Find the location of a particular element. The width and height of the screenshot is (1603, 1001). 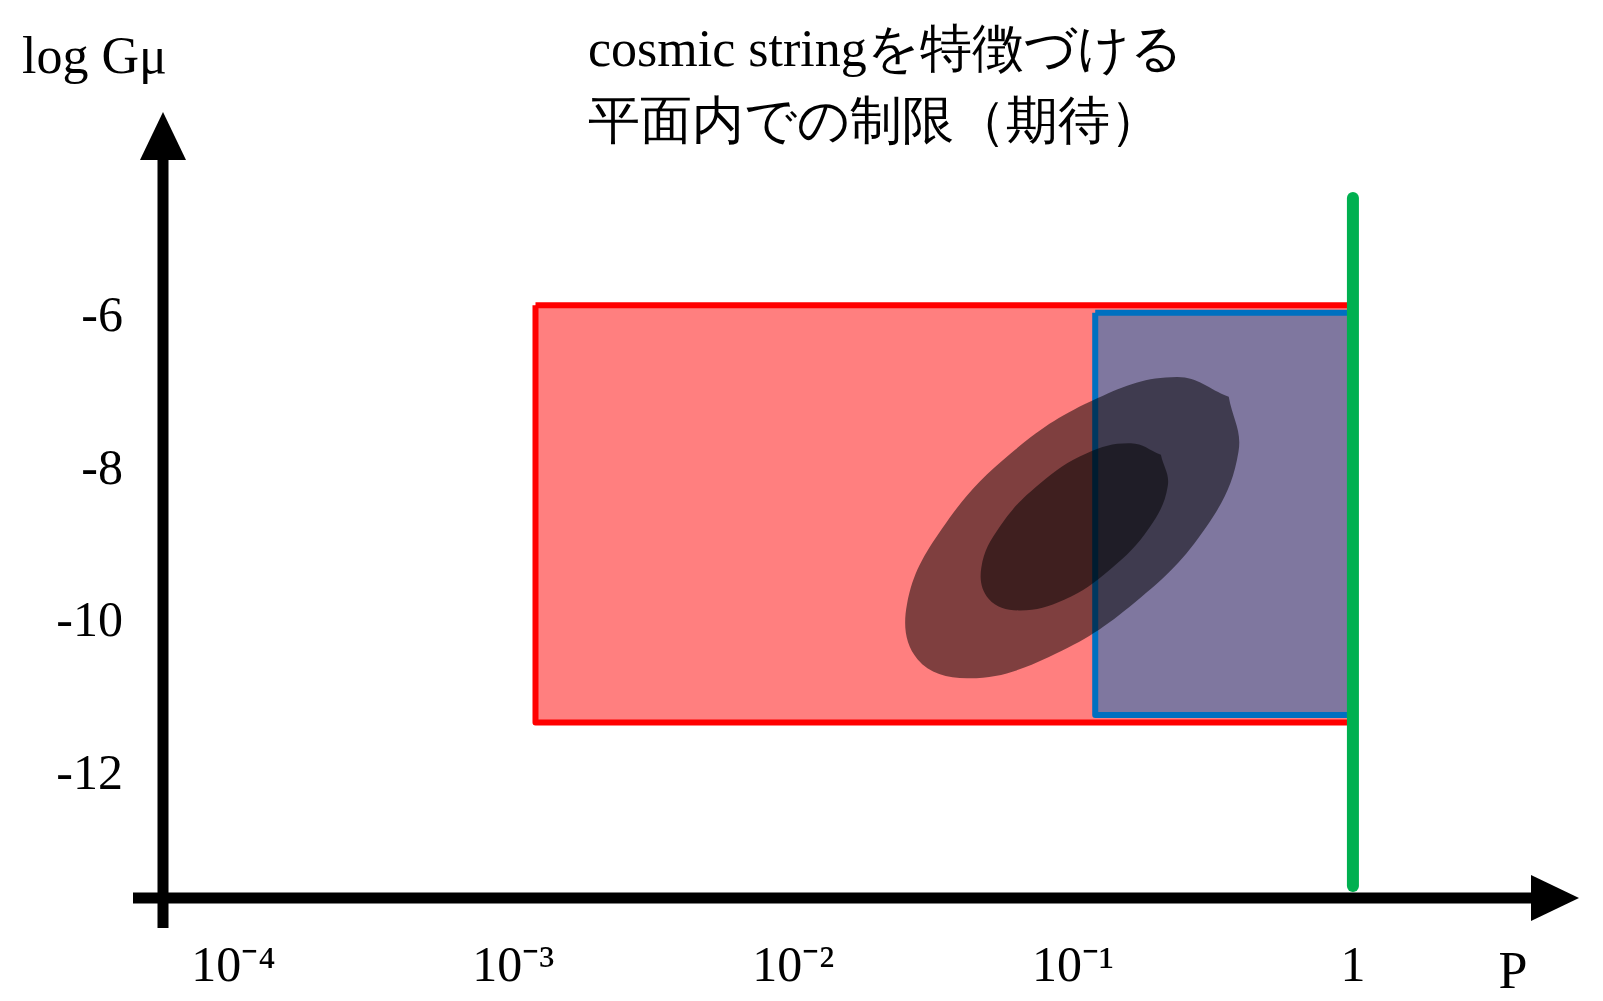

y-tick-label: -8 is located at coordinates (102, 466).